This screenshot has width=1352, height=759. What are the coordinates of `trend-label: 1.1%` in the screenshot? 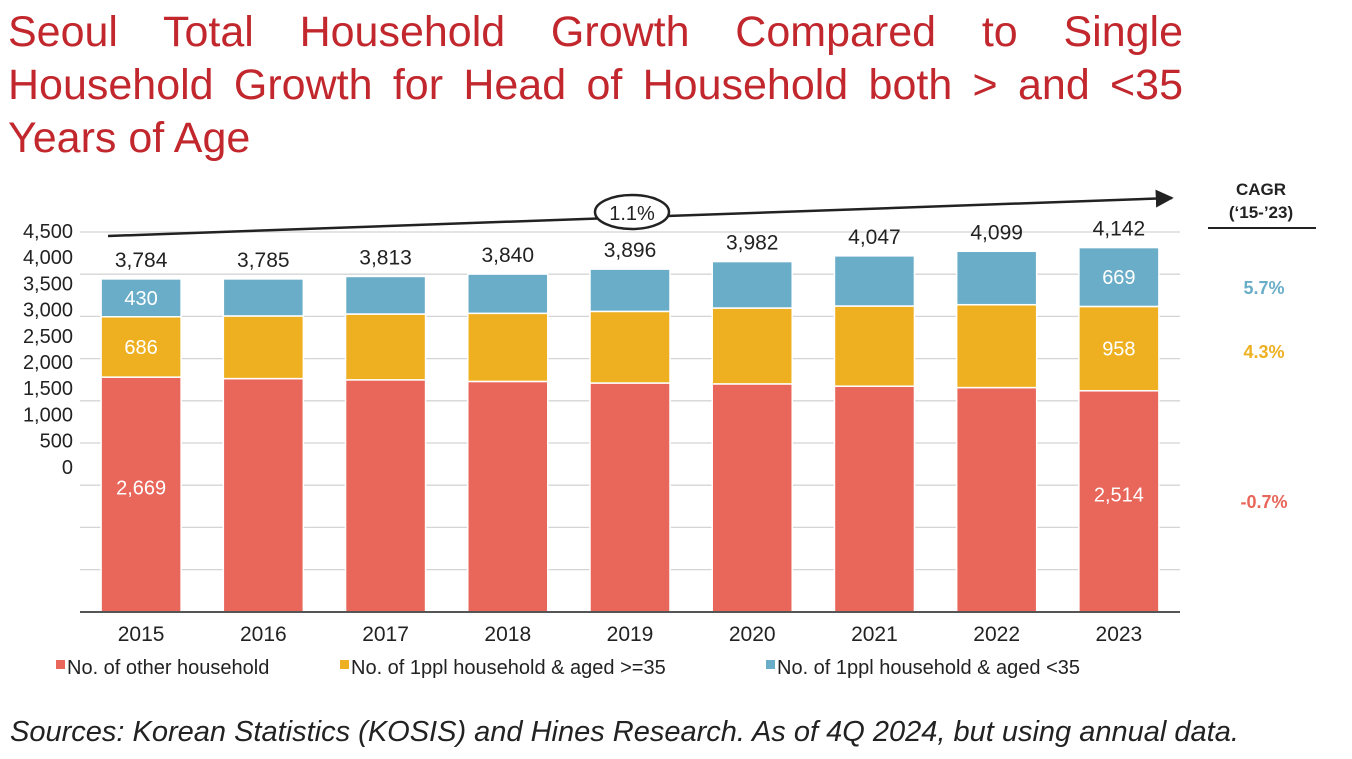 It's located at (632, 214).